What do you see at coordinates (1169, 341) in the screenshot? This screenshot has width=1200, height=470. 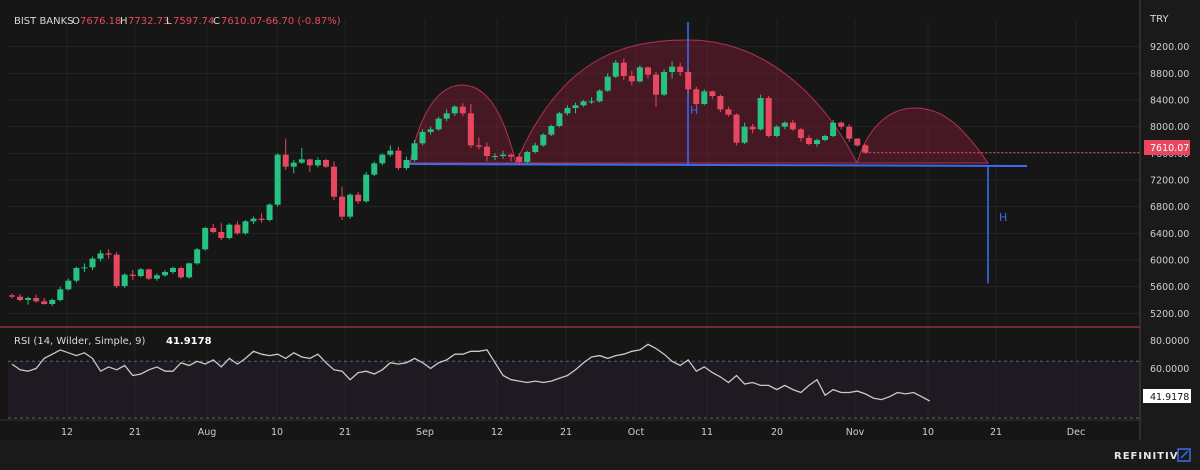 I see `rsi-tick-80: 80.0000` at bounding box center [1169, 341].